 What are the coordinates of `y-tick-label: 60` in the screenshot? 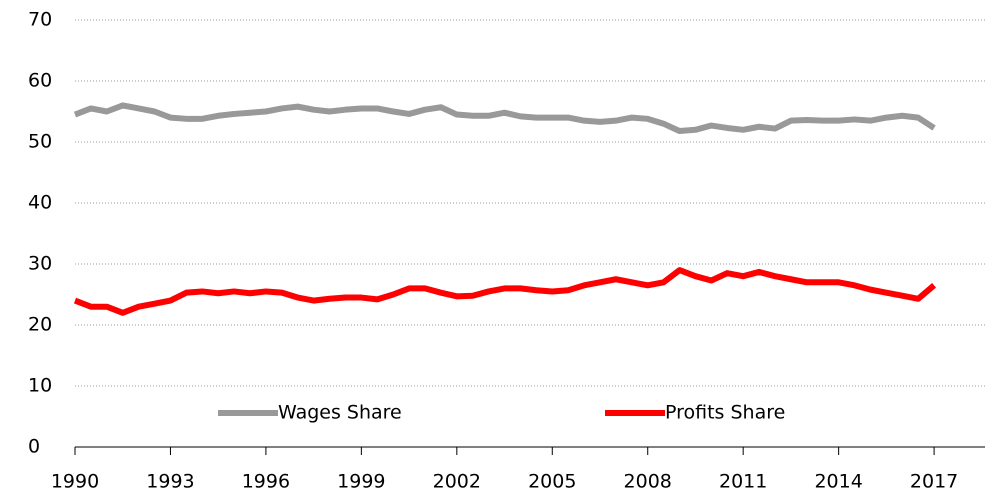 It's located at (40, 81).